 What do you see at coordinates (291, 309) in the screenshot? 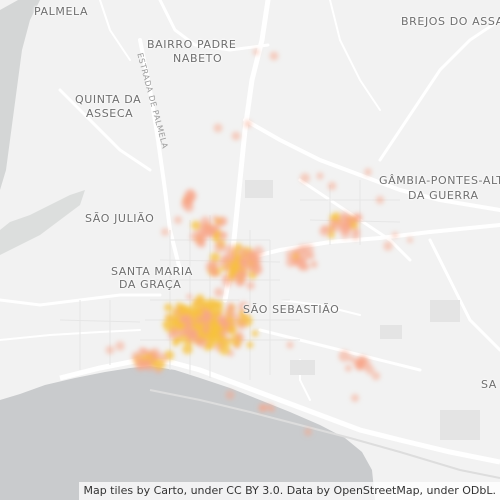
I see `place-label-sao-sebastiao: SÃO SEBASTIÃO` at bounding box center [291, 309].